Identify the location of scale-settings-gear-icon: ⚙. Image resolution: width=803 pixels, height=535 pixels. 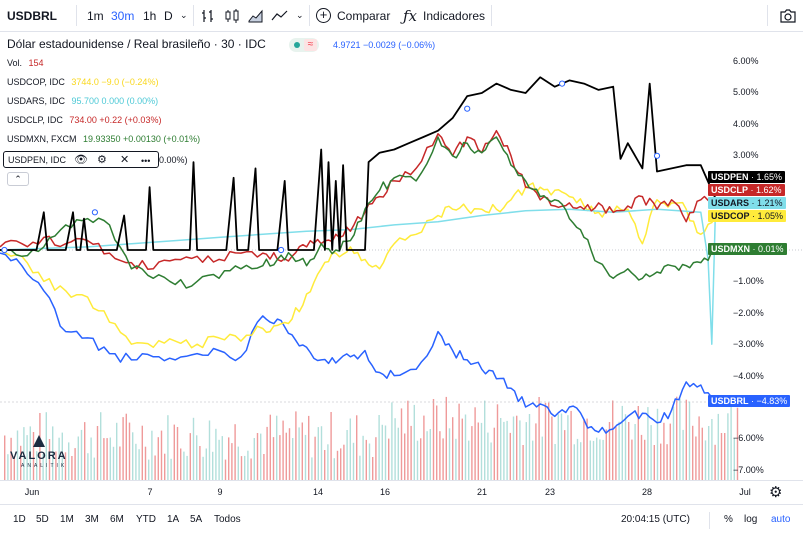
(776, 492).